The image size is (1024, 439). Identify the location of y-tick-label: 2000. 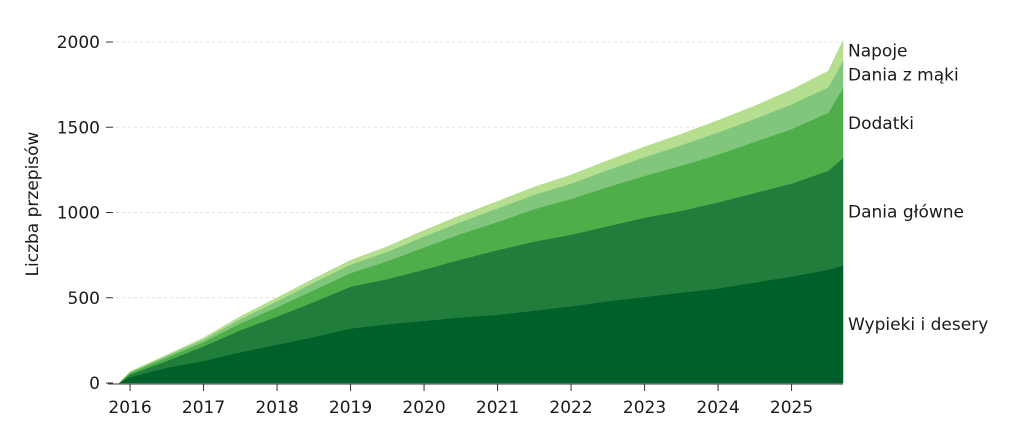
(78, 43).